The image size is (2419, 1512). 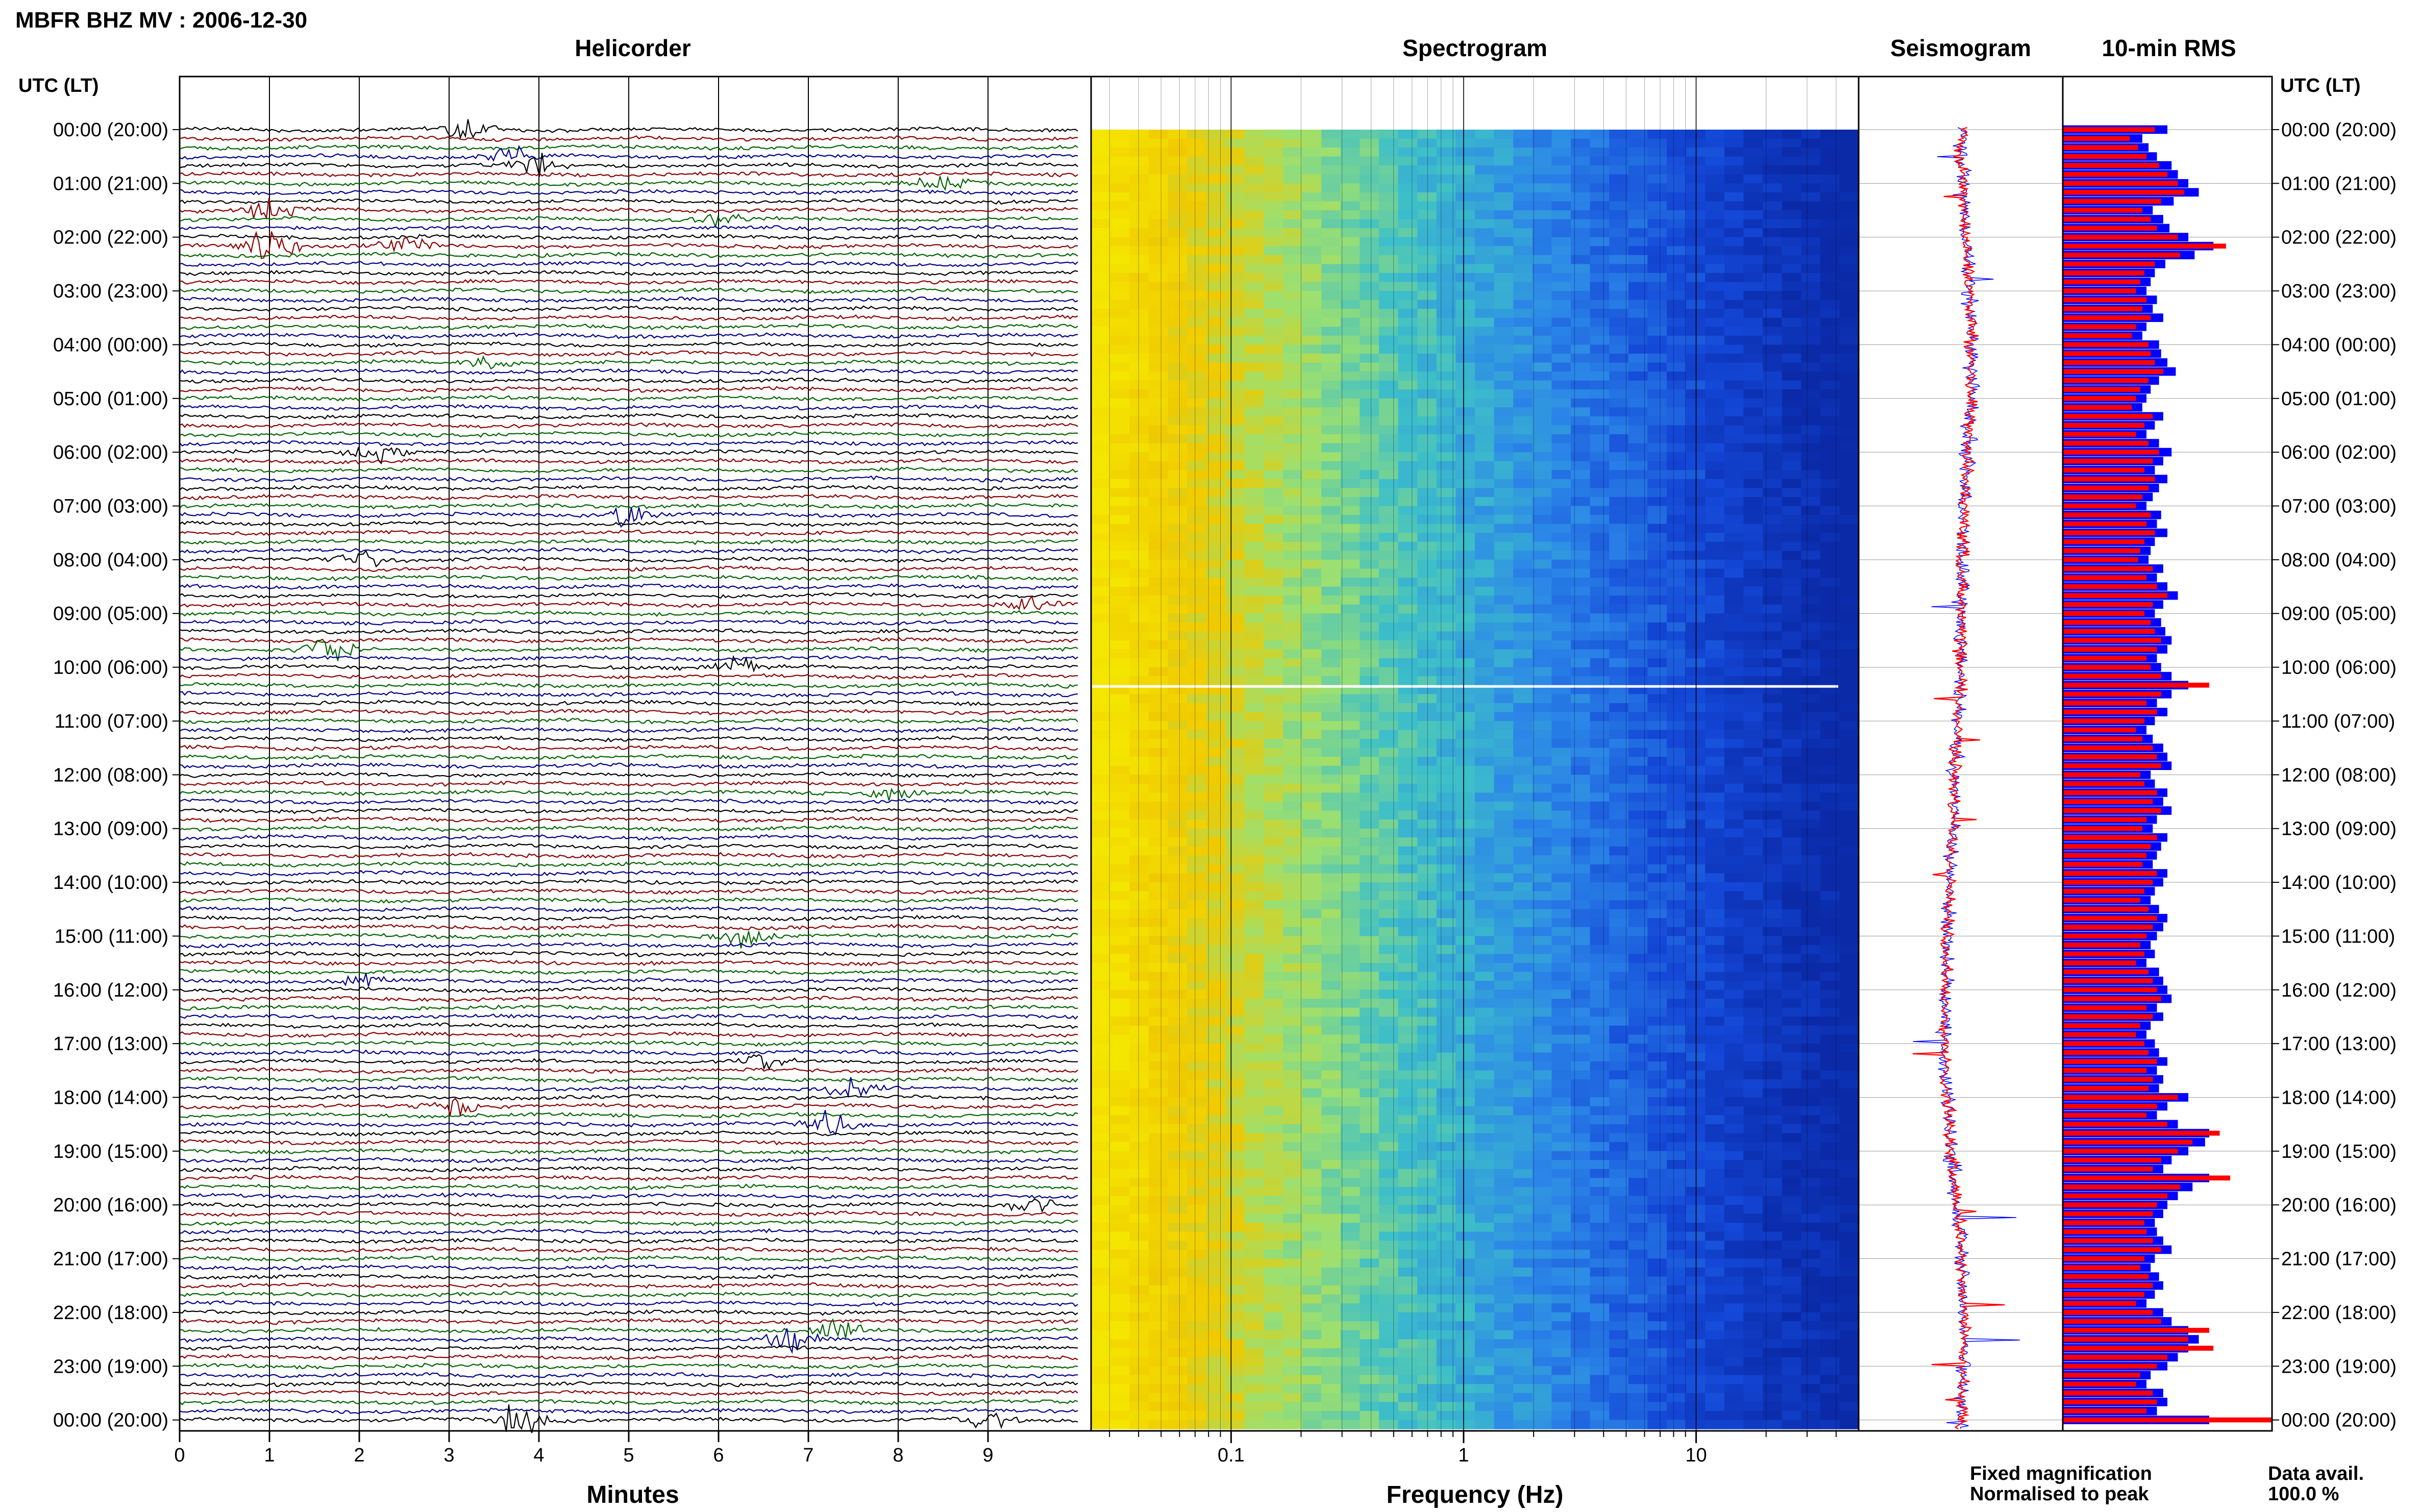 I want to click on helicorder-trace, so click(x=628, y=1196).